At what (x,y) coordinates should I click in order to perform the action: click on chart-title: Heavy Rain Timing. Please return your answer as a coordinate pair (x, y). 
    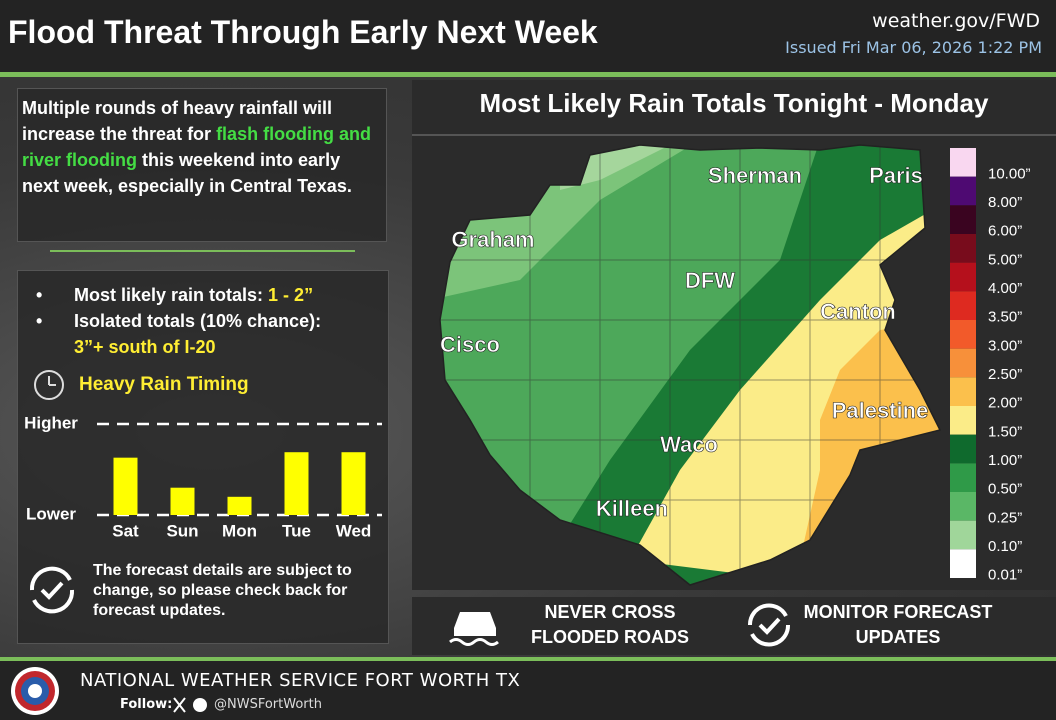
    Looking at the image, I should click on (164, 384).